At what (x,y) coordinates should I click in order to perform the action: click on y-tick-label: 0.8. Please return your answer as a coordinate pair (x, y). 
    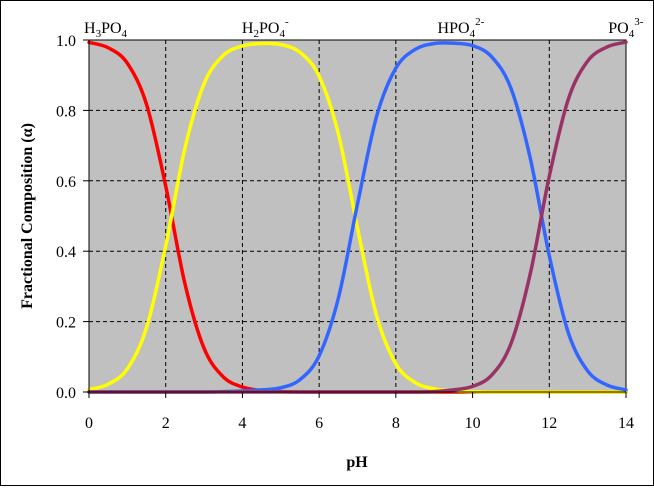
    Looking at the image, I should click on (66, 111).